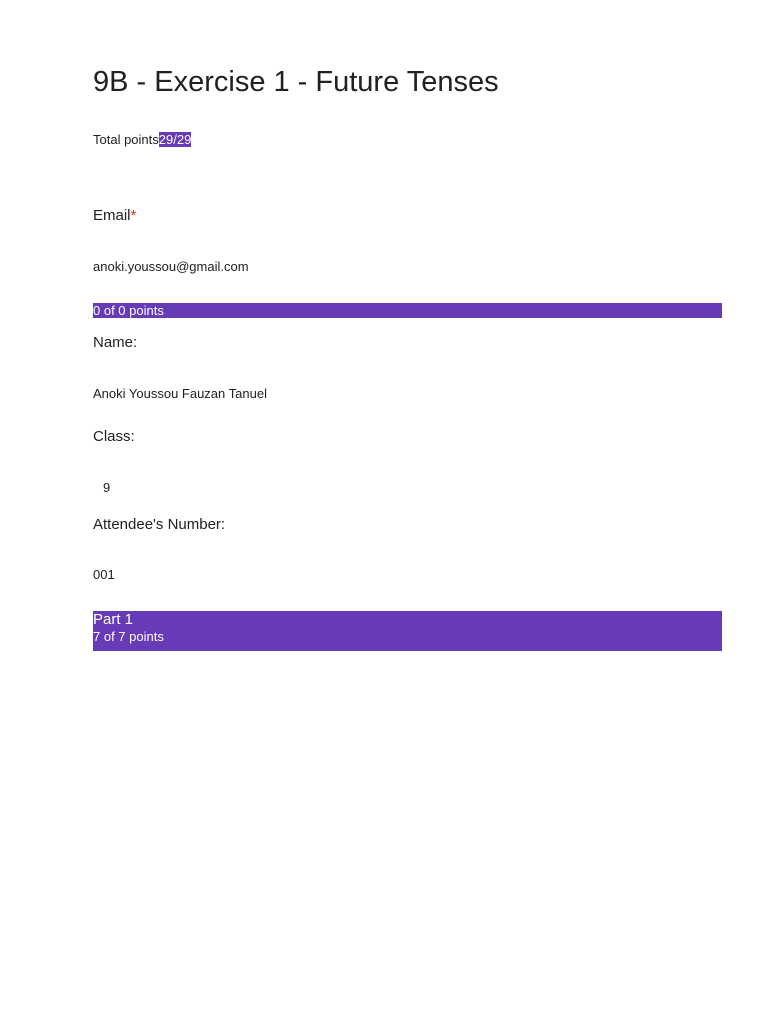  Describe the element at coordinates (171, 266) in the screenshot. I see `email-answer: anoki.youssou@gmail.com` at that location.